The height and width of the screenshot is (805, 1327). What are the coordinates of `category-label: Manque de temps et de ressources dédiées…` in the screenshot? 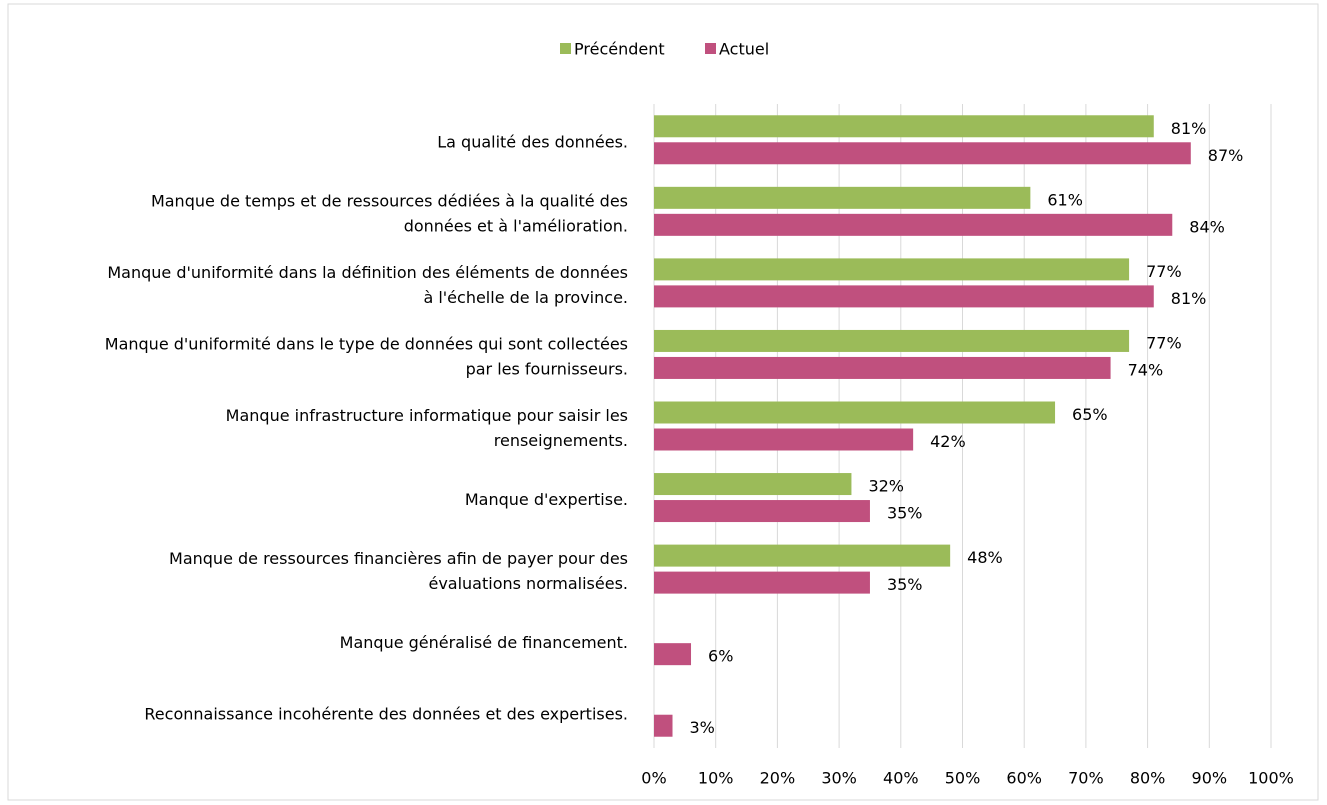 It's located at (389, 200).